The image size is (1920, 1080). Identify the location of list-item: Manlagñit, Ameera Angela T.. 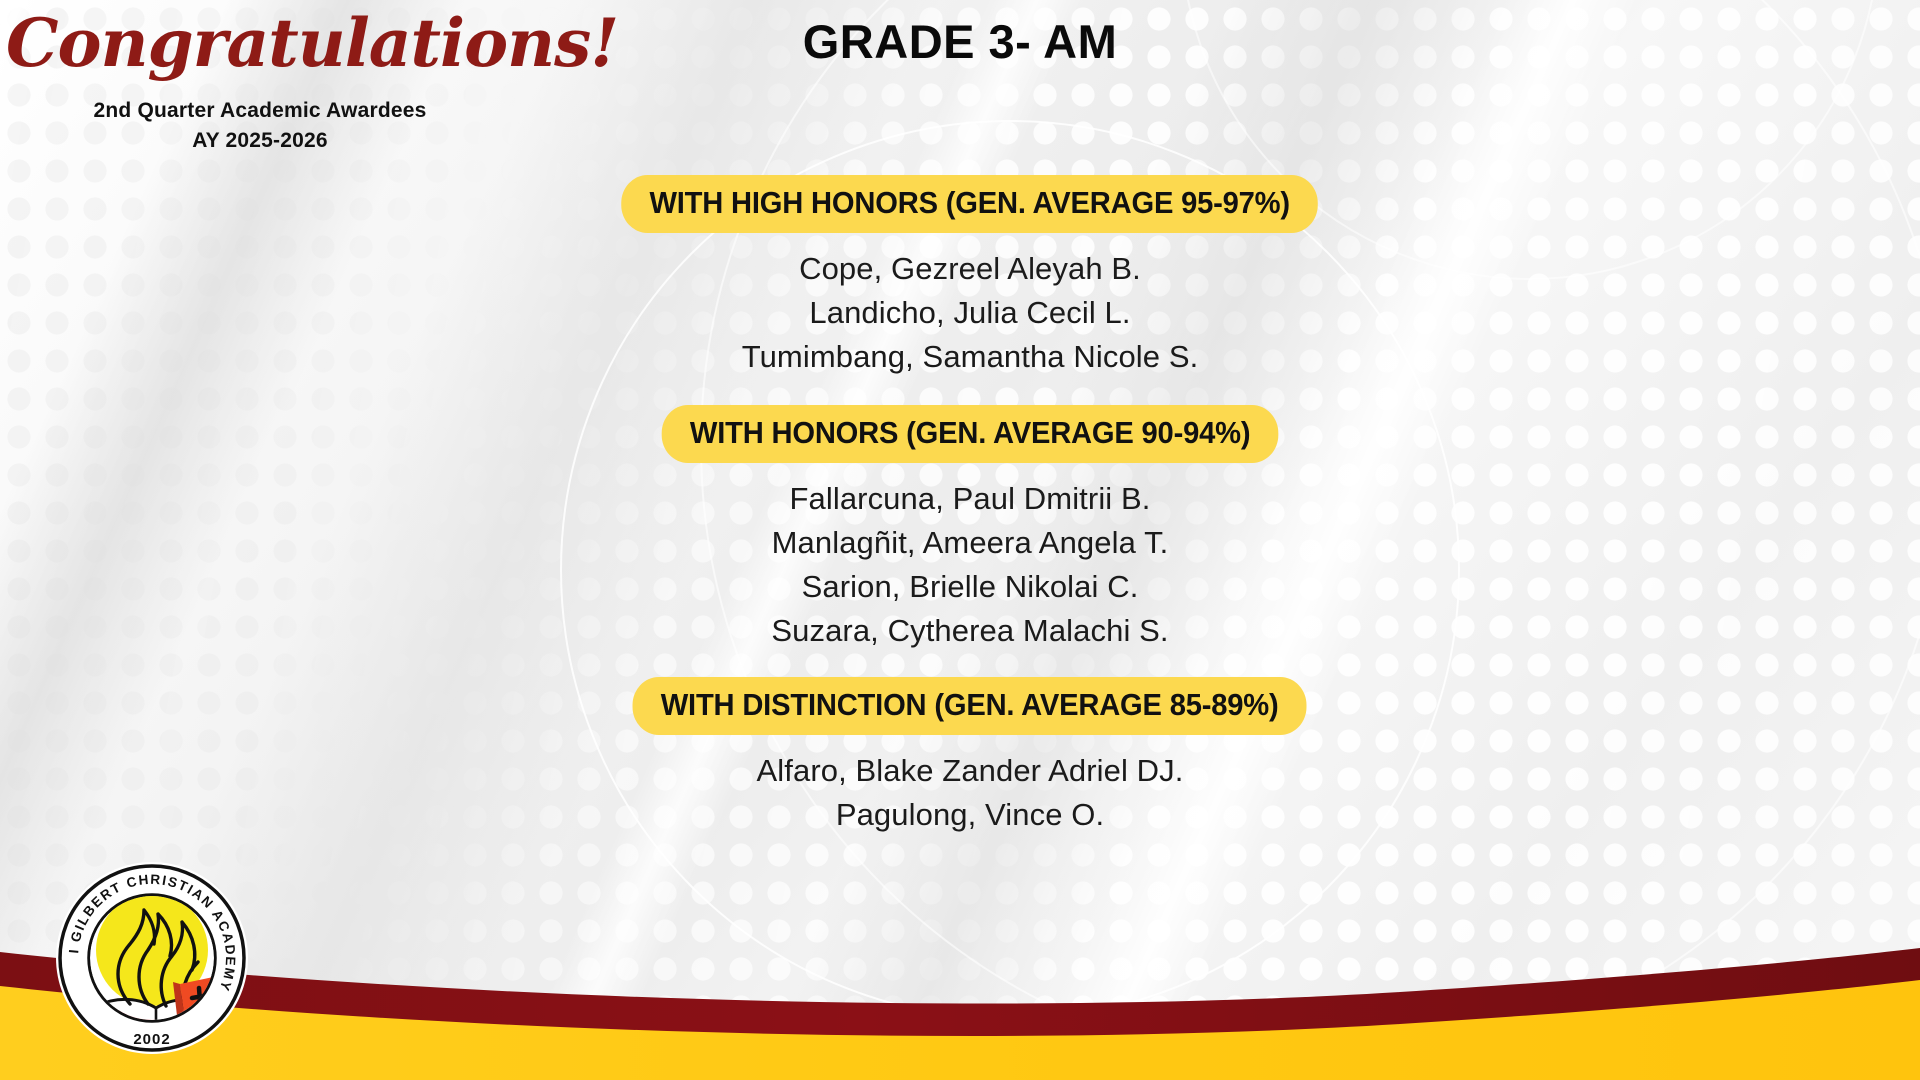
(970, 543).